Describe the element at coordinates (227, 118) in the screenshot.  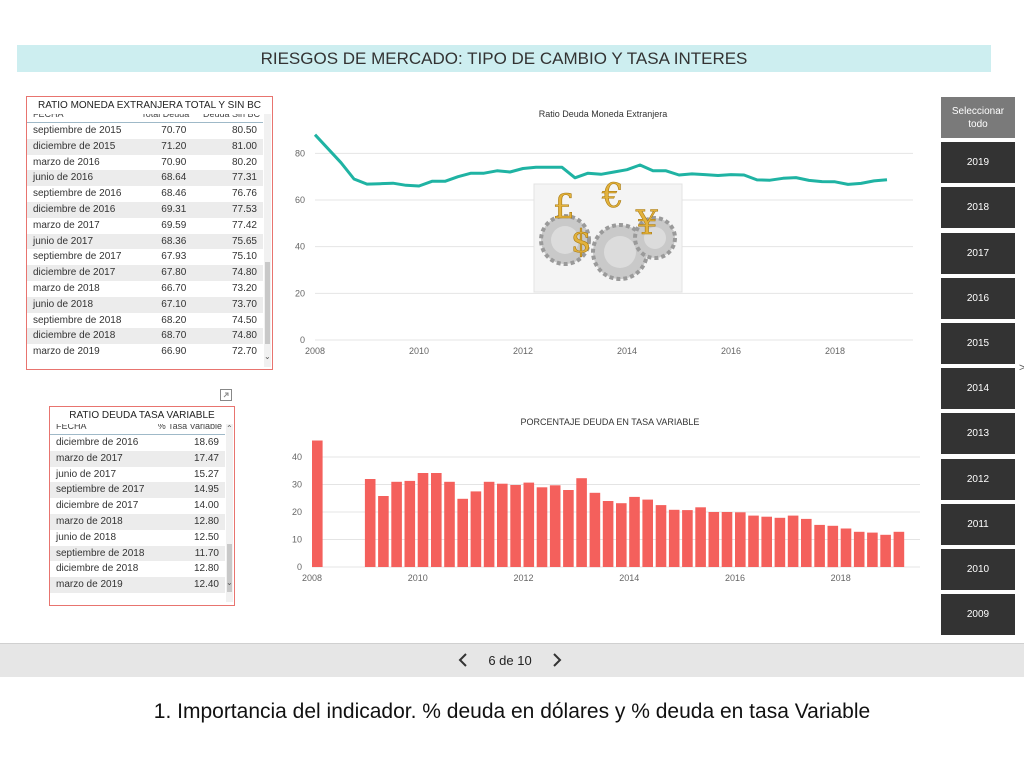
I see `column-header: Deuda Sin BC` at that location.